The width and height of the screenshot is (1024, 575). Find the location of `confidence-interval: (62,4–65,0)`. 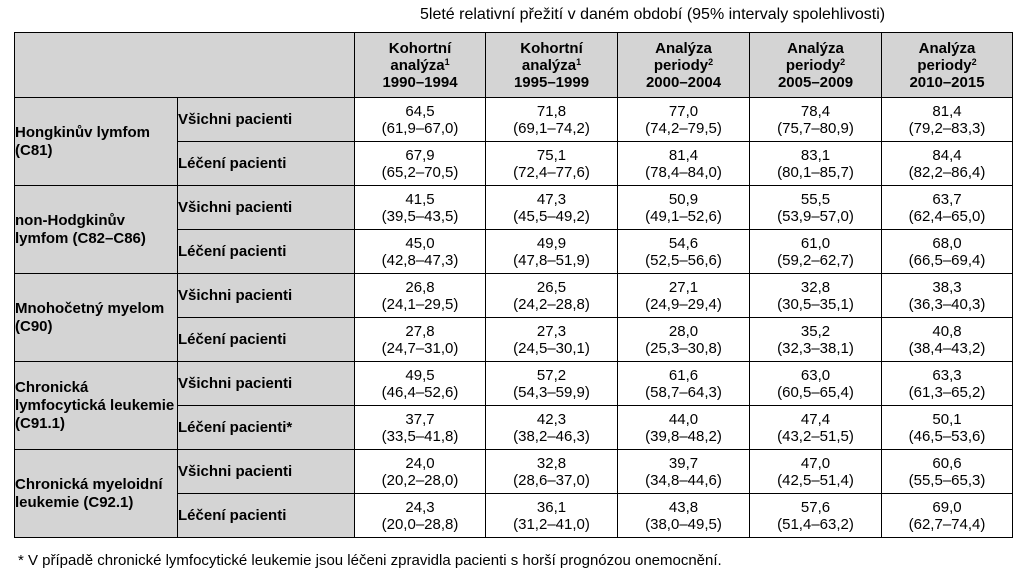

confidence-interval: (62,4–65,0) is located at coordinates (947, 216).